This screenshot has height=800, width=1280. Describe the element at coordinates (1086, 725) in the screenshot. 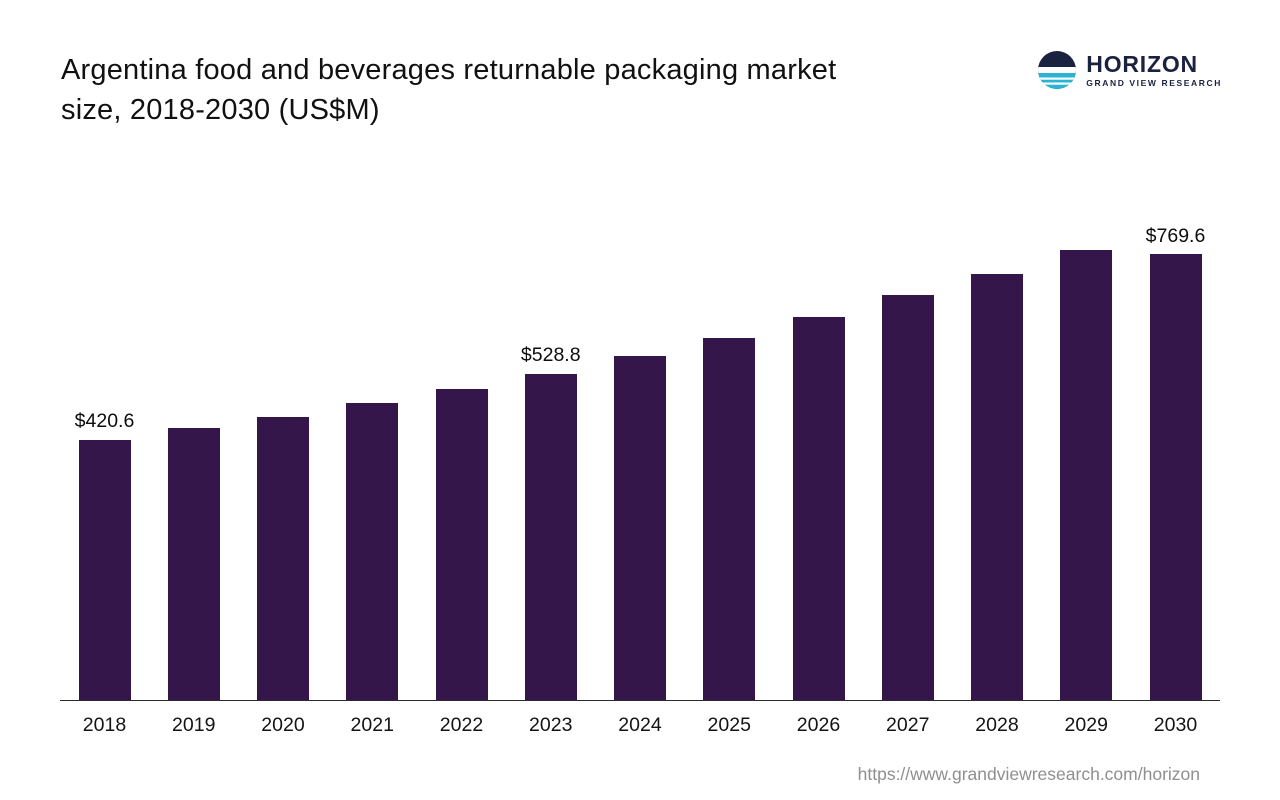

I see `x-tick-2029: 2029` at that location.